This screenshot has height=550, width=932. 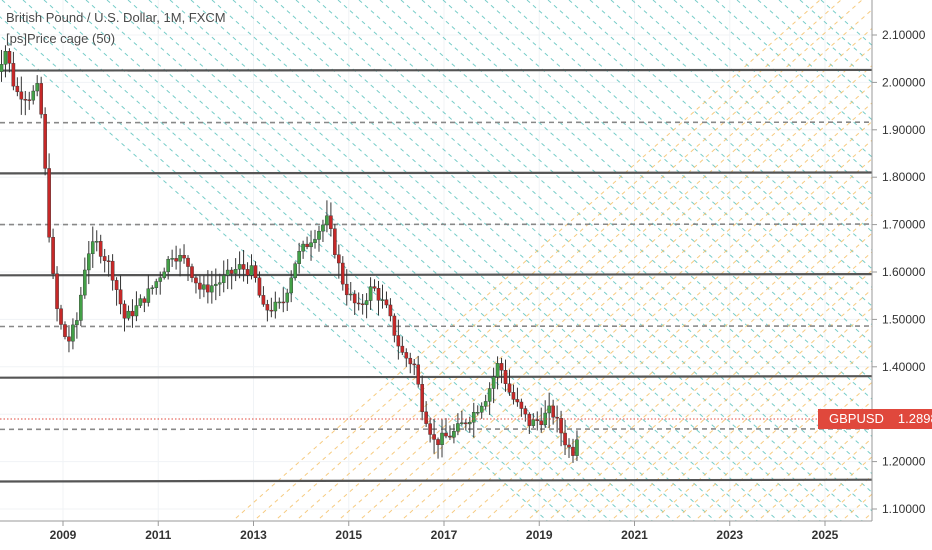 I want to click on time-axis-bg, so click(x=466, y=535).